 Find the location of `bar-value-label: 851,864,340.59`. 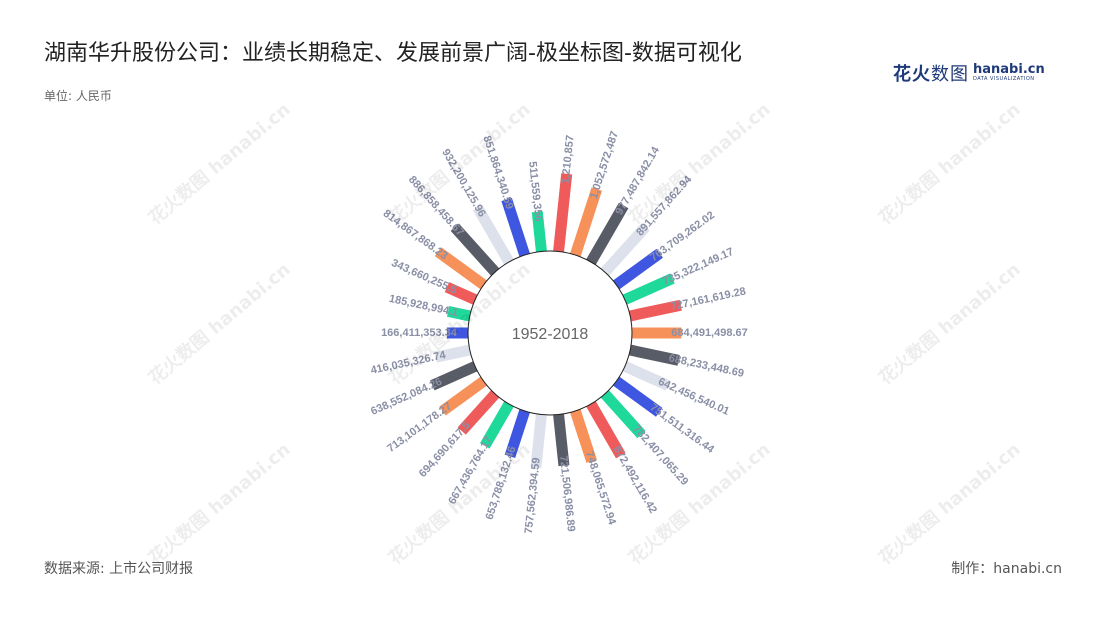

bar-value-label: 851,864,340.59 is located at coordinates (497, 172).